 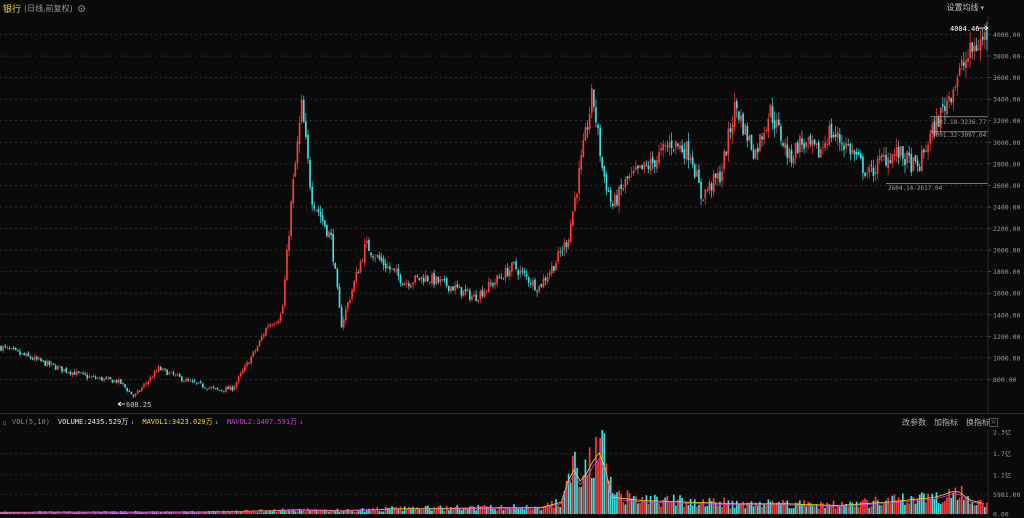 I want to click on volume-panel-title: VOL(5,10), so click(x=31, y=422).